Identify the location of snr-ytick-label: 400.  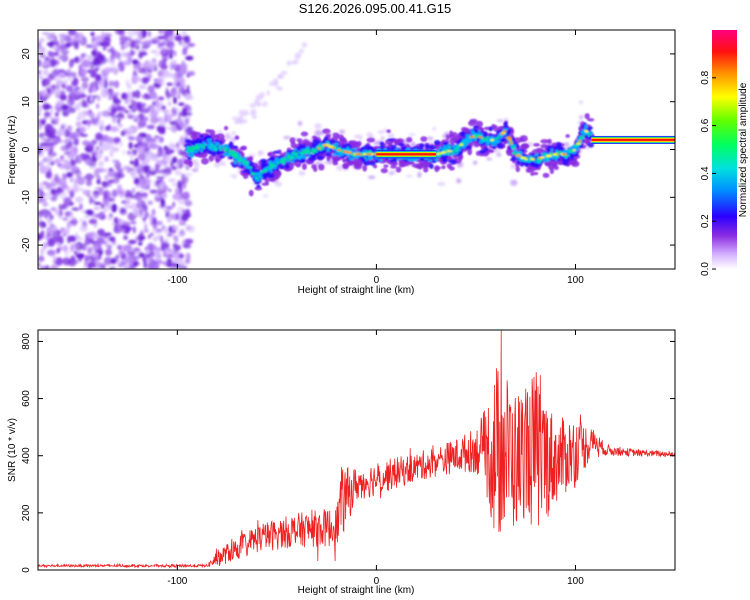
(26, 455).